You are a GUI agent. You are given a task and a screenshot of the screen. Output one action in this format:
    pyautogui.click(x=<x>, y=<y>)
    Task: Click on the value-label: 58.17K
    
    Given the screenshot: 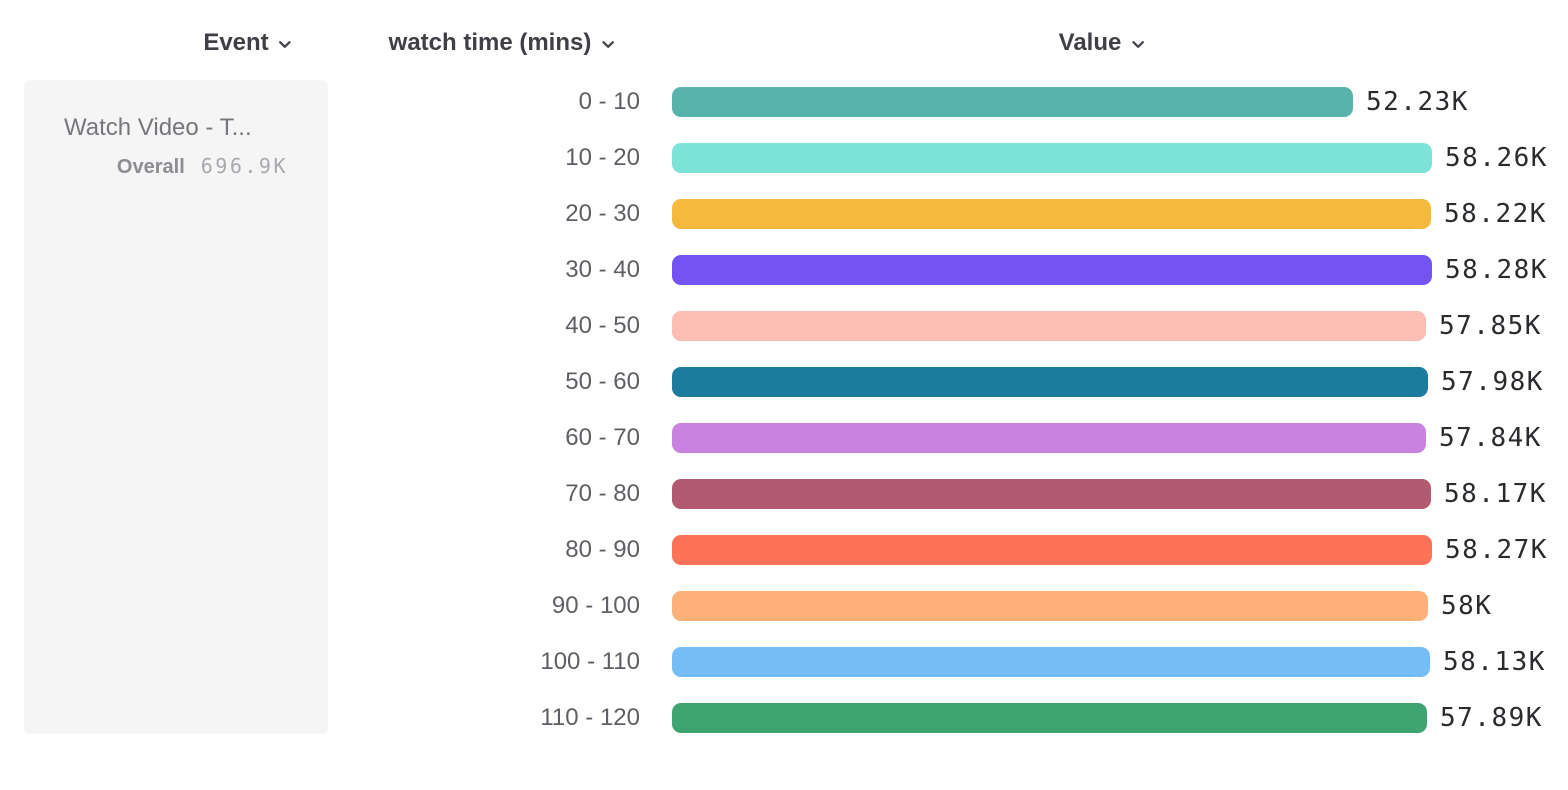 What is the action you would take?
    pyautogui.click(x=1495, y=494)
    